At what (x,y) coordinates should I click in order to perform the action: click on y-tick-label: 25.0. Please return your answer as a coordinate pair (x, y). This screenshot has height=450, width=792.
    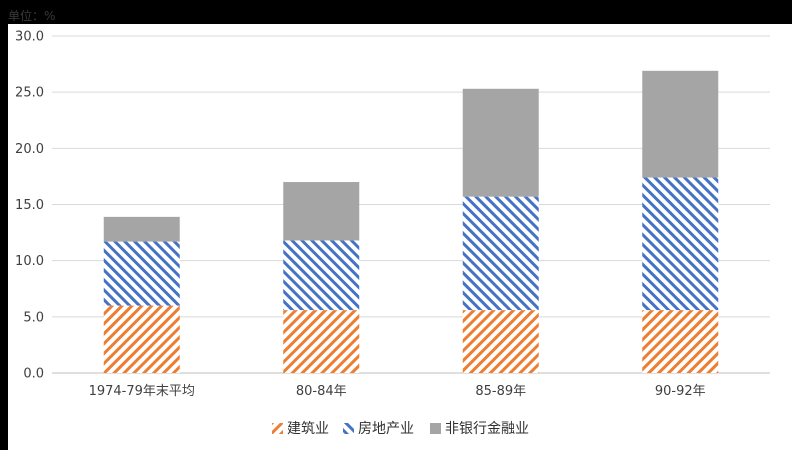
    Looking at the image, I should click on (29, 93).